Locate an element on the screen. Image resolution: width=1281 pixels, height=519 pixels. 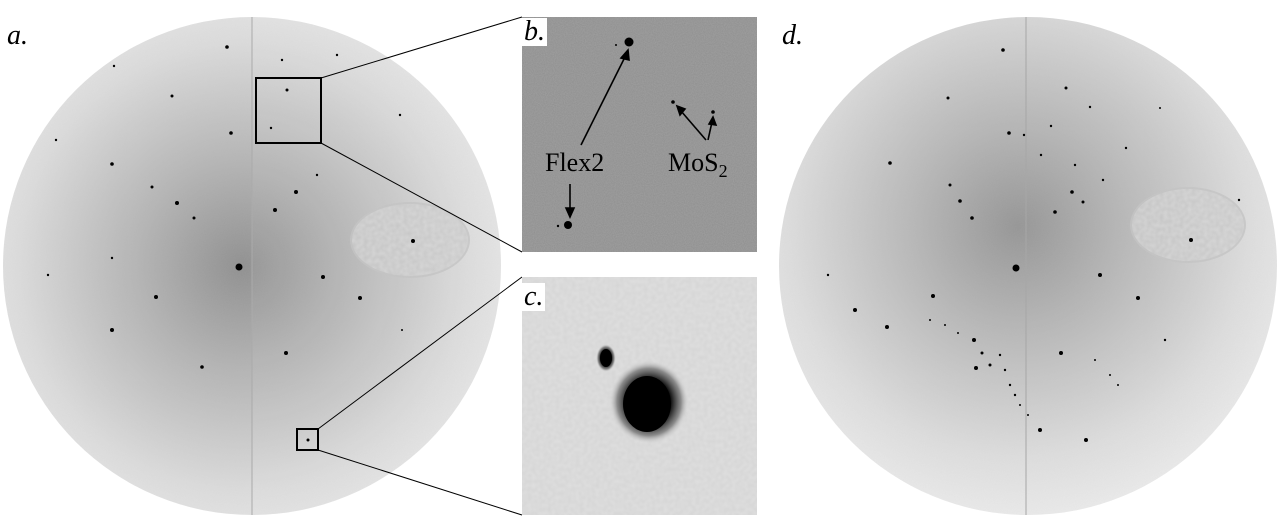
panel-label-d: d. is located at coordinates (792, 35).